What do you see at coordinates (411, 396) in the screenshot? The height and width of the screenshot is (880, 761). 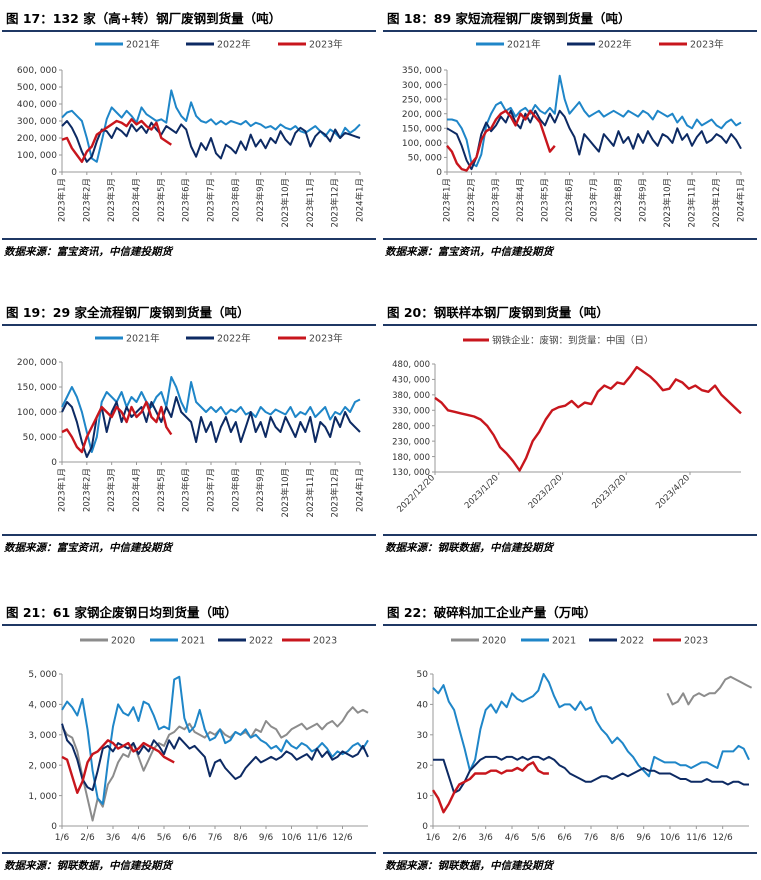 I see `y-tick-label: 380, 000` at bounding box center [411, 396].